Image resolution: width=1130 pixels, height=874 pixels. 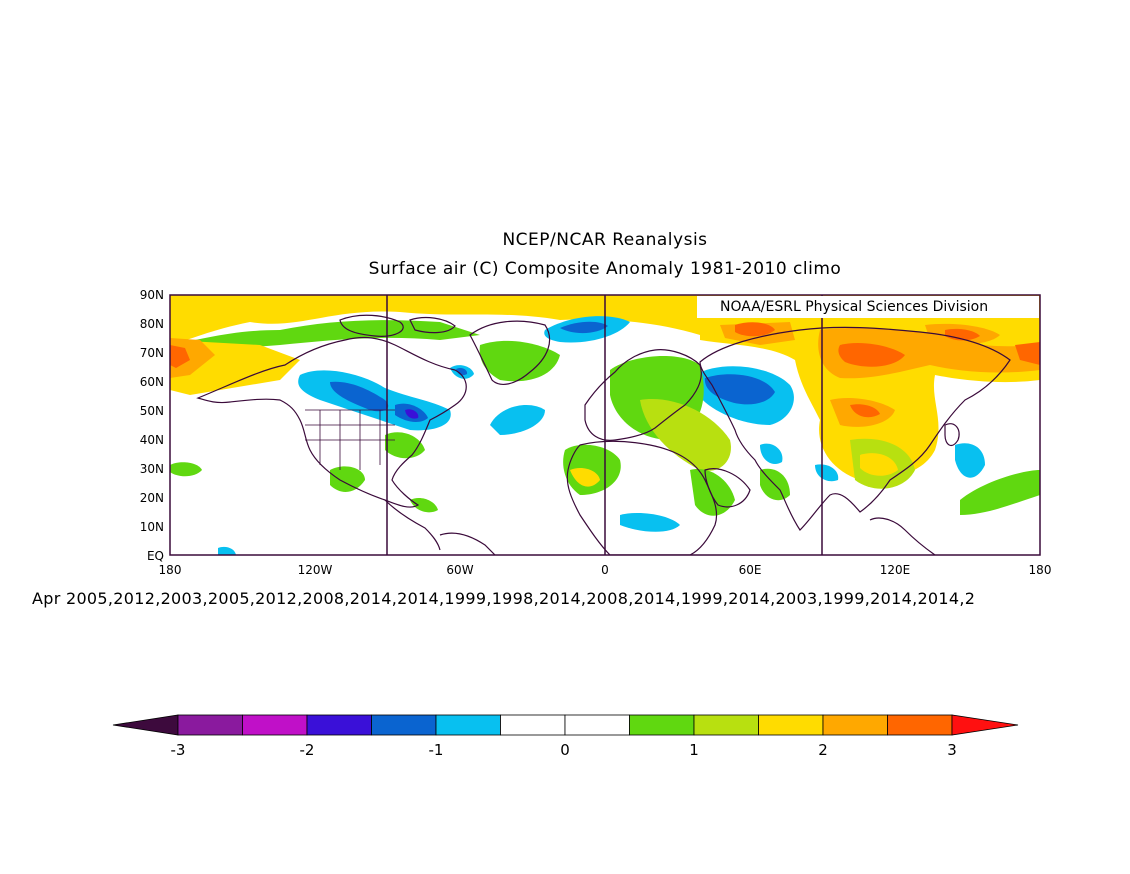 What do you see at coordinates (359, 396) in the screenshot?
I see `canada-cold-core` at bounding box center [359, 396].